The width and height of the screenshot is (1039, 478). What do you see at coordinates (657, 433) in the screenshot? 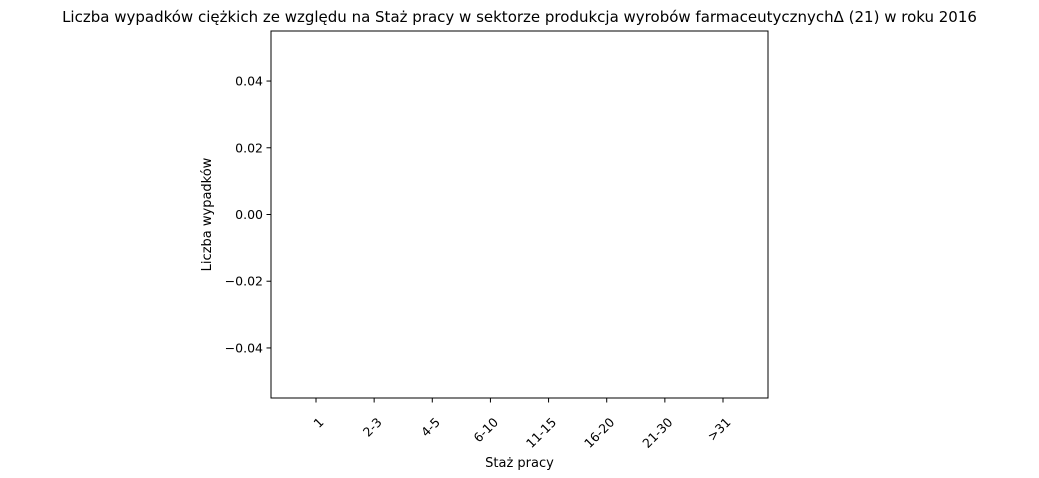
I see `x-tick-label: 21-30` at bounding box center [657, 433].